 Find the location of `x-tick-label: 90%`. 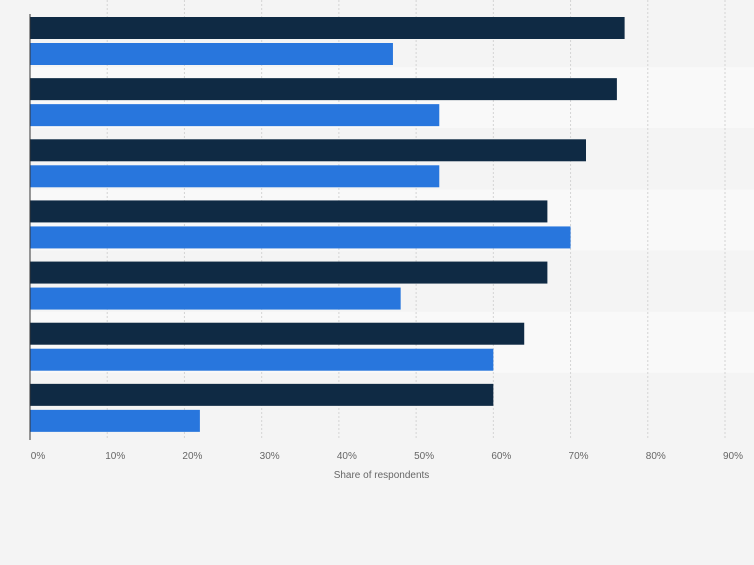

x-tick-label: 90% is located at coordinates (733, 456).